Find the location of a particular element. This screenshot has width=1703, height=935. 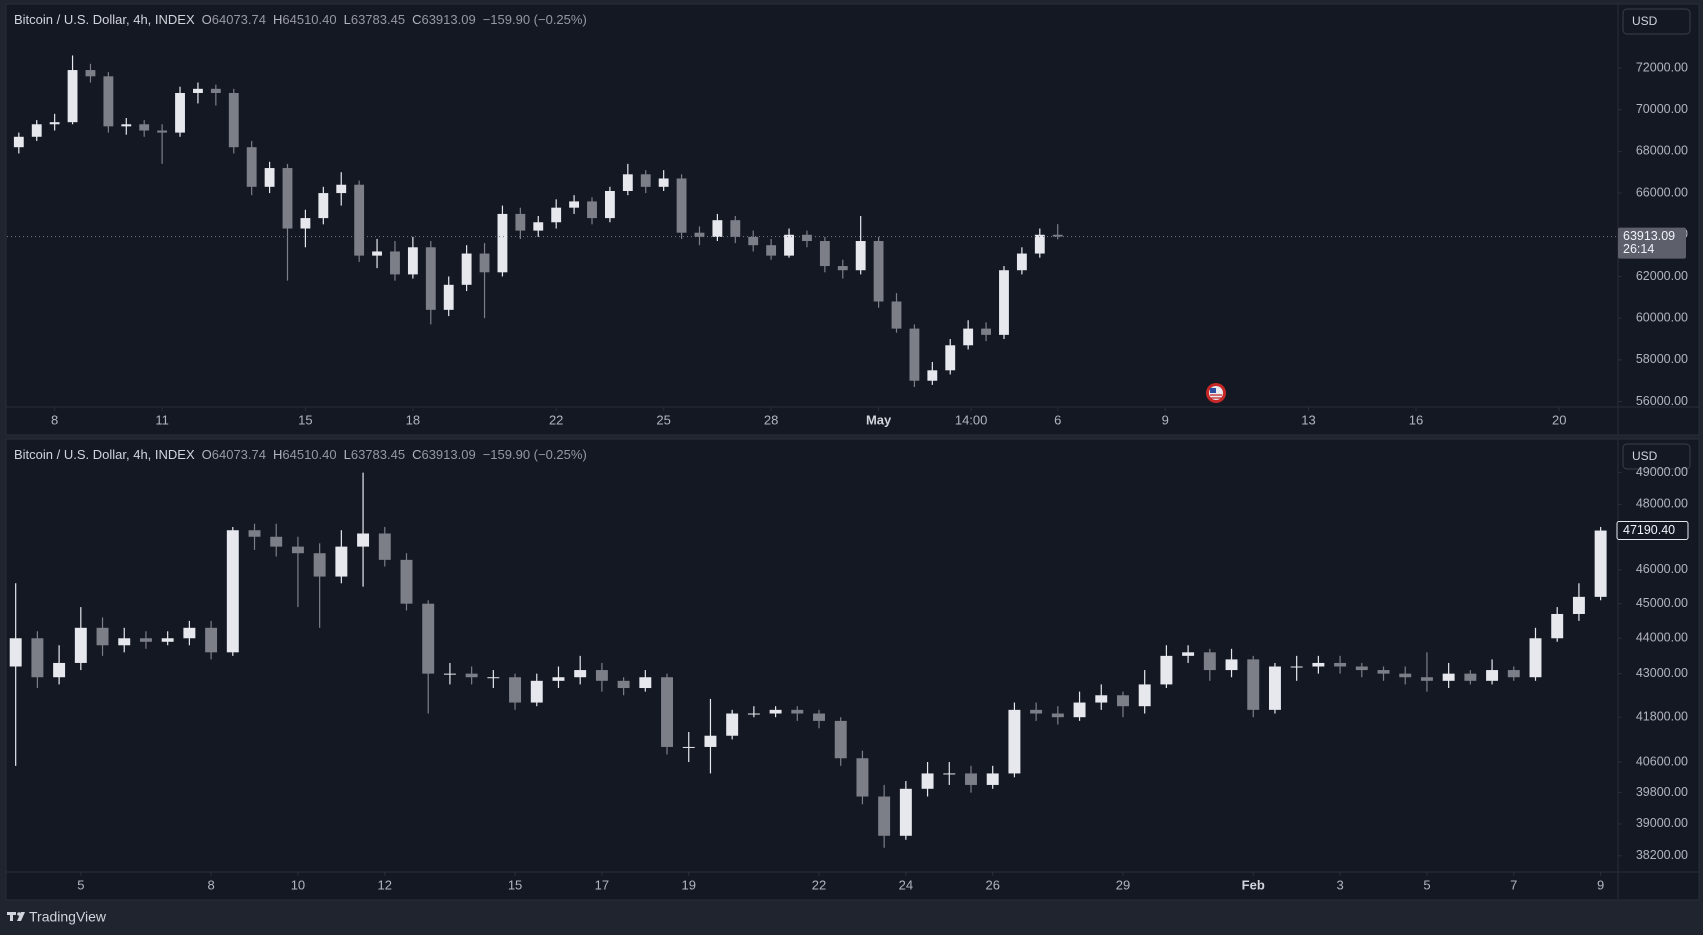

y-tick-label: 41800.00 is located at coordinates (1662, 716).